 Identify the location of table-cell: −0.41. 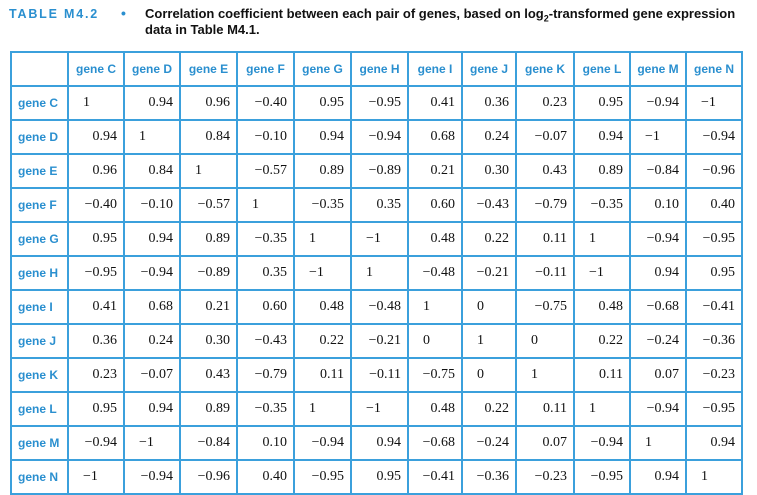
(435, 477).